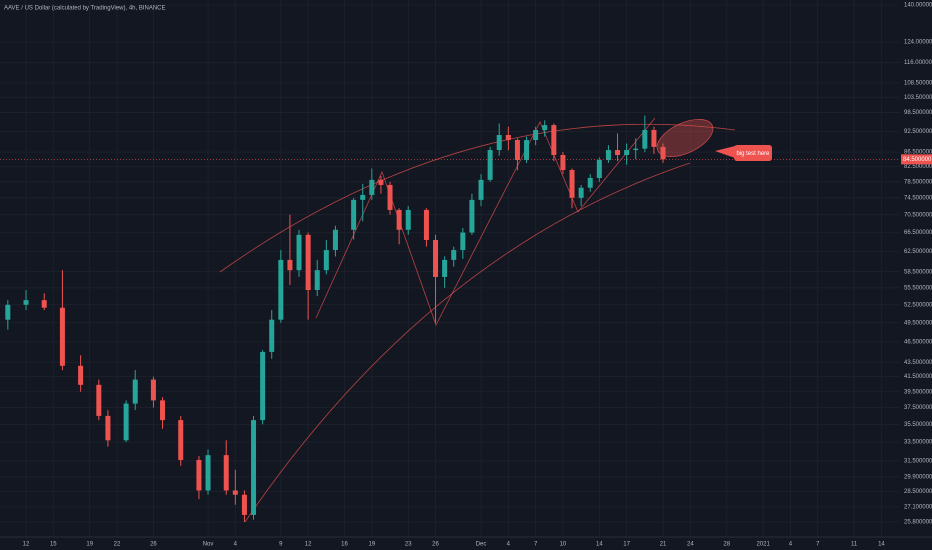 The height and width of the screenshot is (550, 932). Describe the element at coordinates (918, 98) in the screenshot. I see `y-tick-label: 103.500000` at that location.